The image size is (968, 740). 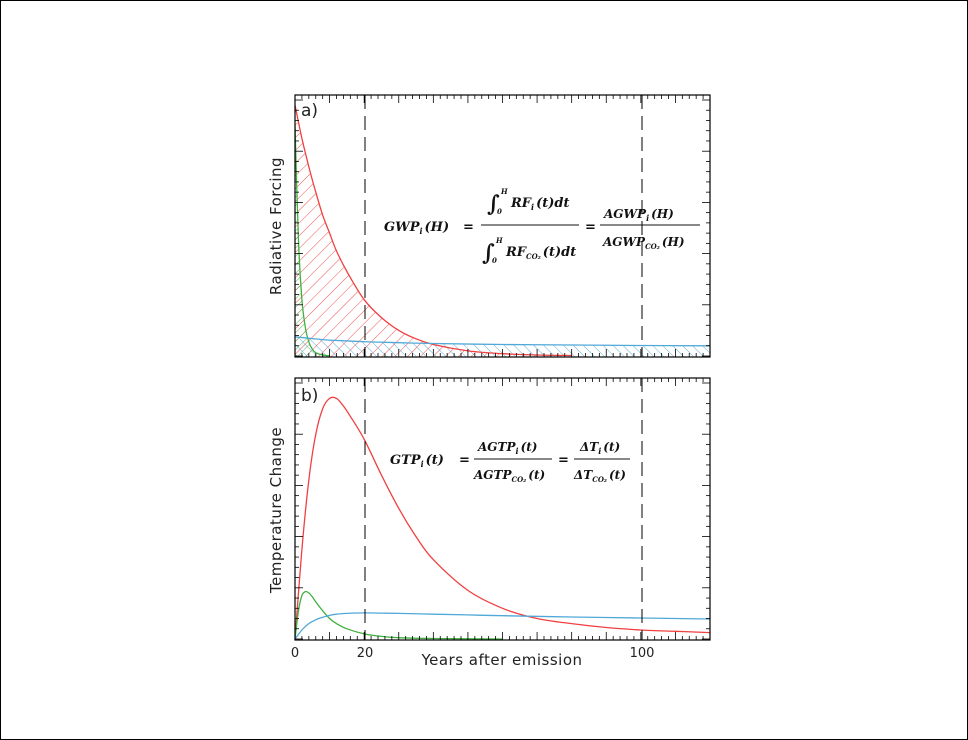 I want to click on svg-text:RFCO₂(t)dt: RFCO₂ (t)dt, so click(x=540, y=253).